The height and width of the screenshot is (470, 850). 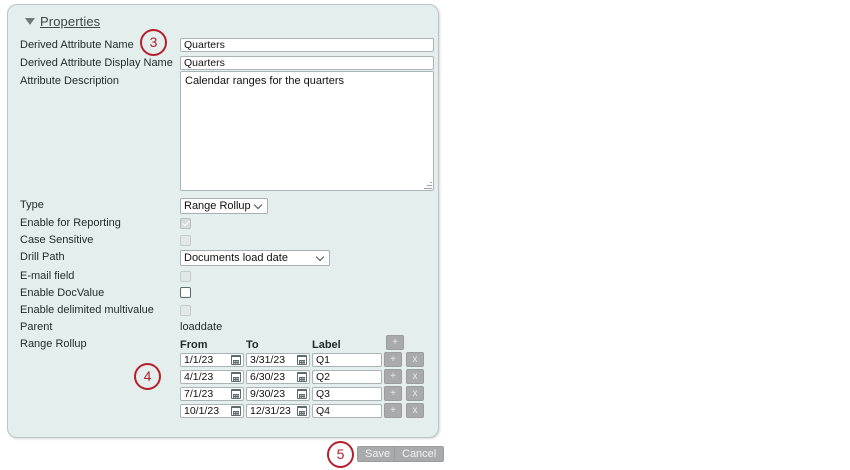 I want to click on range-to-input: 3/31/23, so click(x=278, y=359).